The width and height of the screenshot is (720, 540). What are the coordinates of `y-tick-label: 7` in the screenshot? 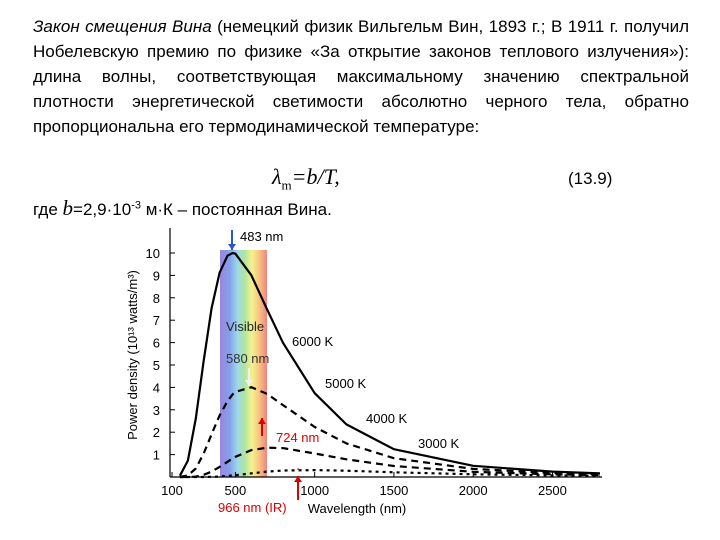 It's located at (156, 320).